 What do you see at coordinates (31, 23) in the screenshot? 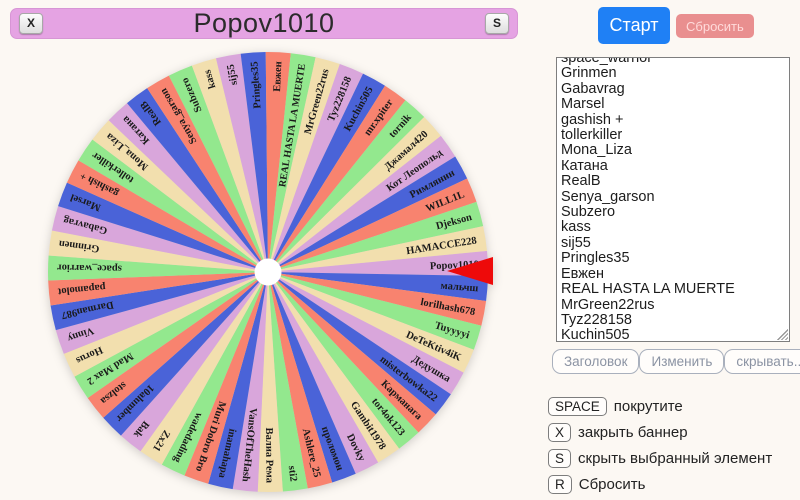
I see `banner-close-button: X` at bounding box center [31, 23].